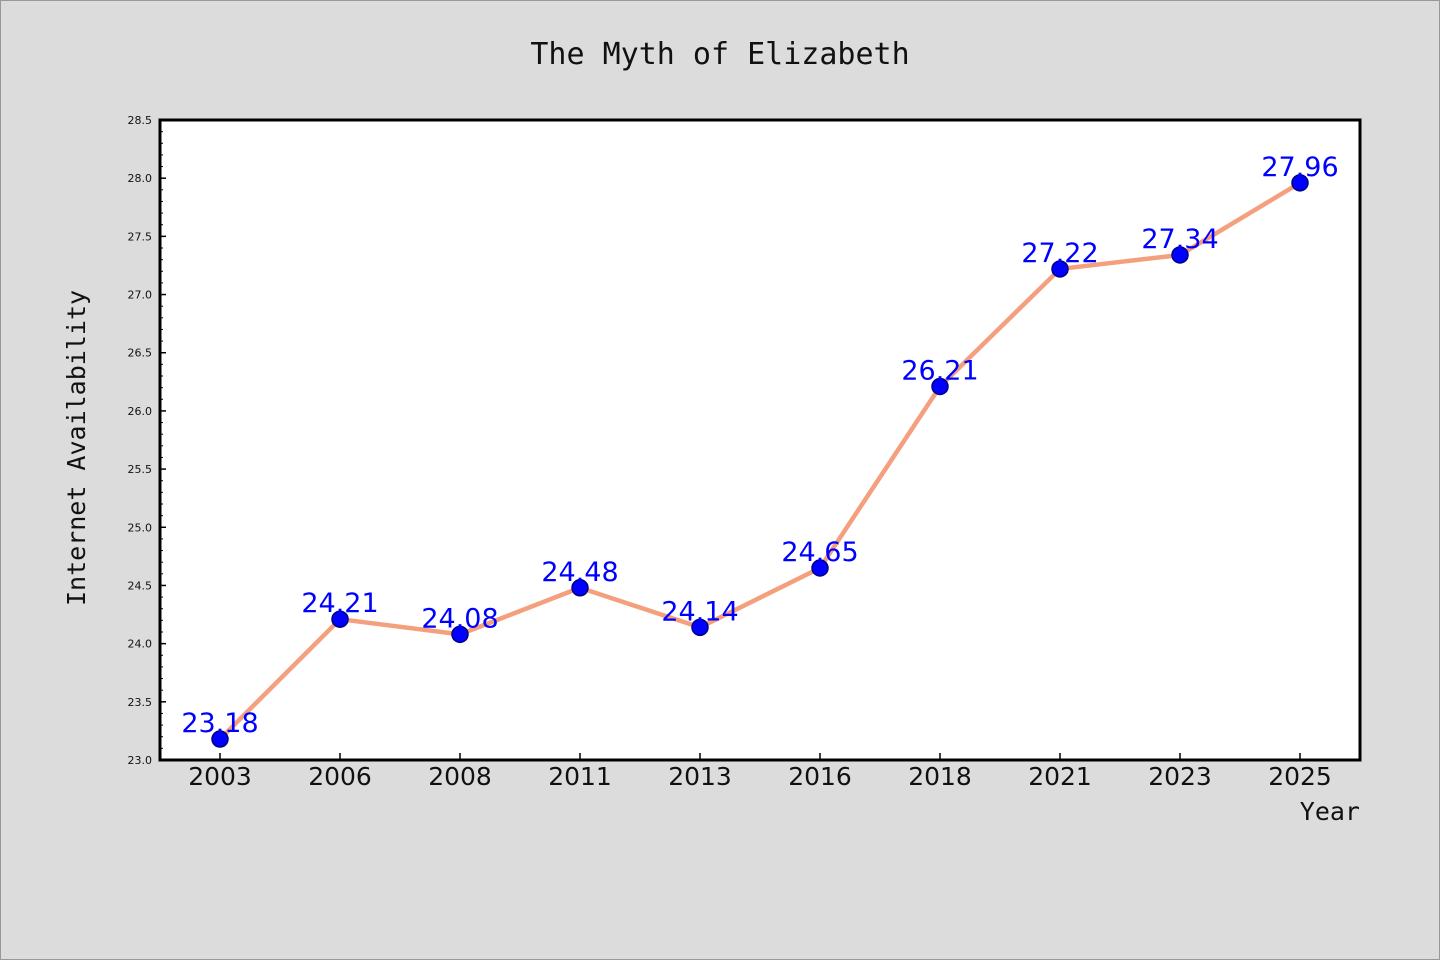 The image size is (1440, 960). Describe the element at coordinates (339, 603) in the screenshot. I see `data-label: 24.21` at that location.